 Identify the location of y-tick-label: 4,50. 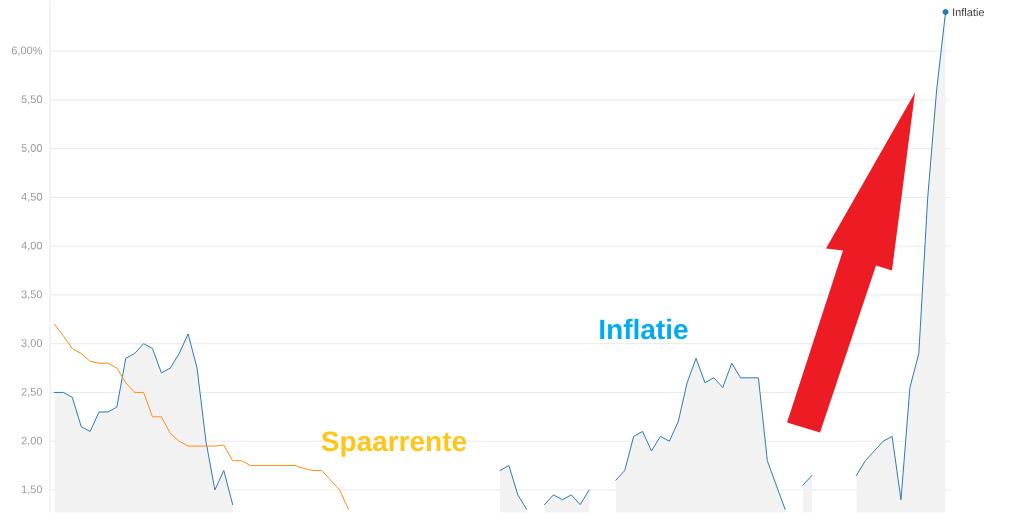
(32, 197).